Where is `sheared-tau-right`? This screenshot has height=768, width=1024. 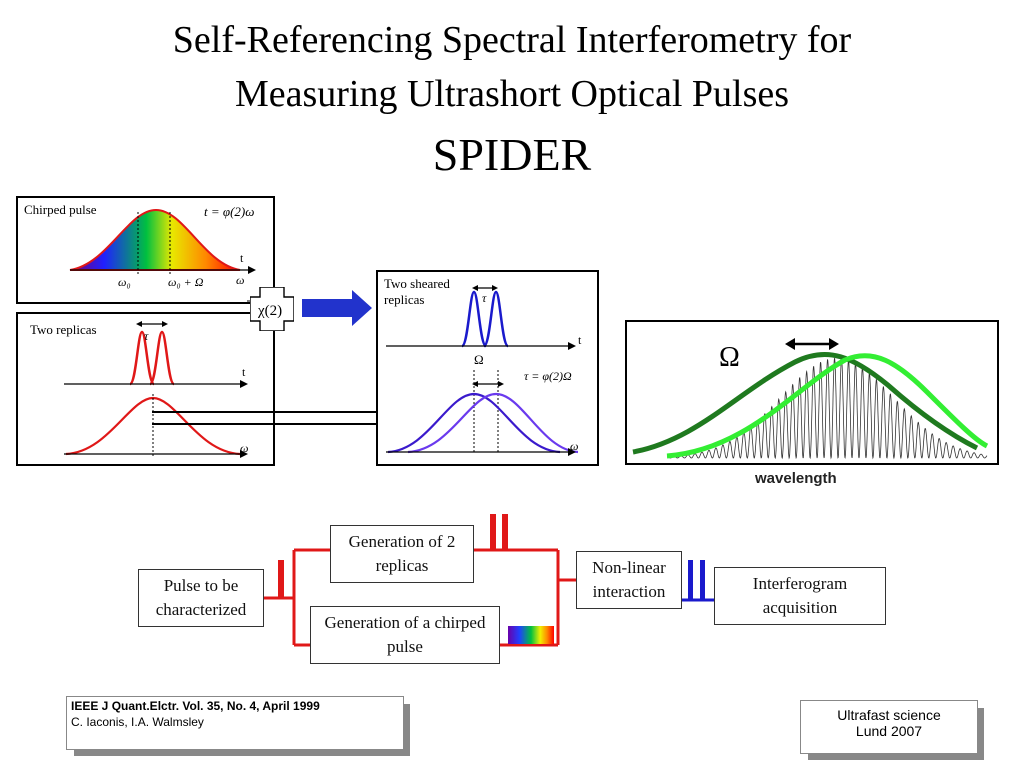
sheared-tau-right is located at coordinates (495, 288).